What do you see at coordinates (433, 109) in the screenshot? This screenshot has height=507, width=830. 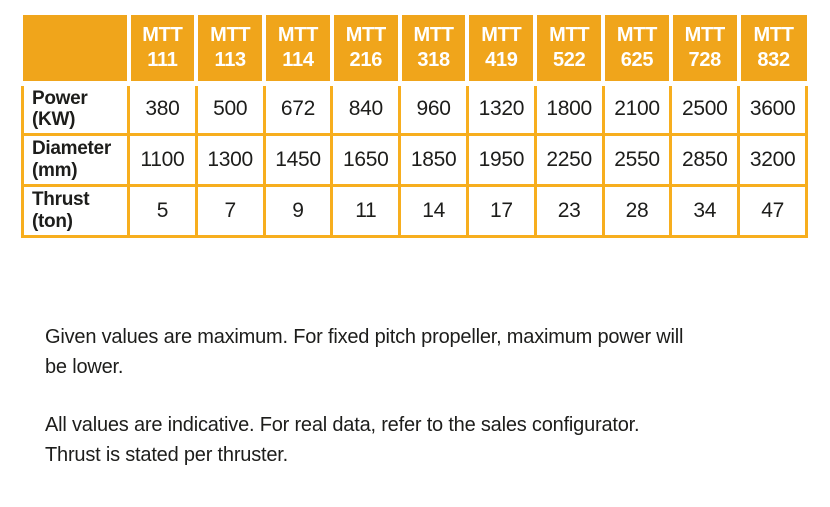 I see `cell-power-318: 960` at bounding box center [433, 109].